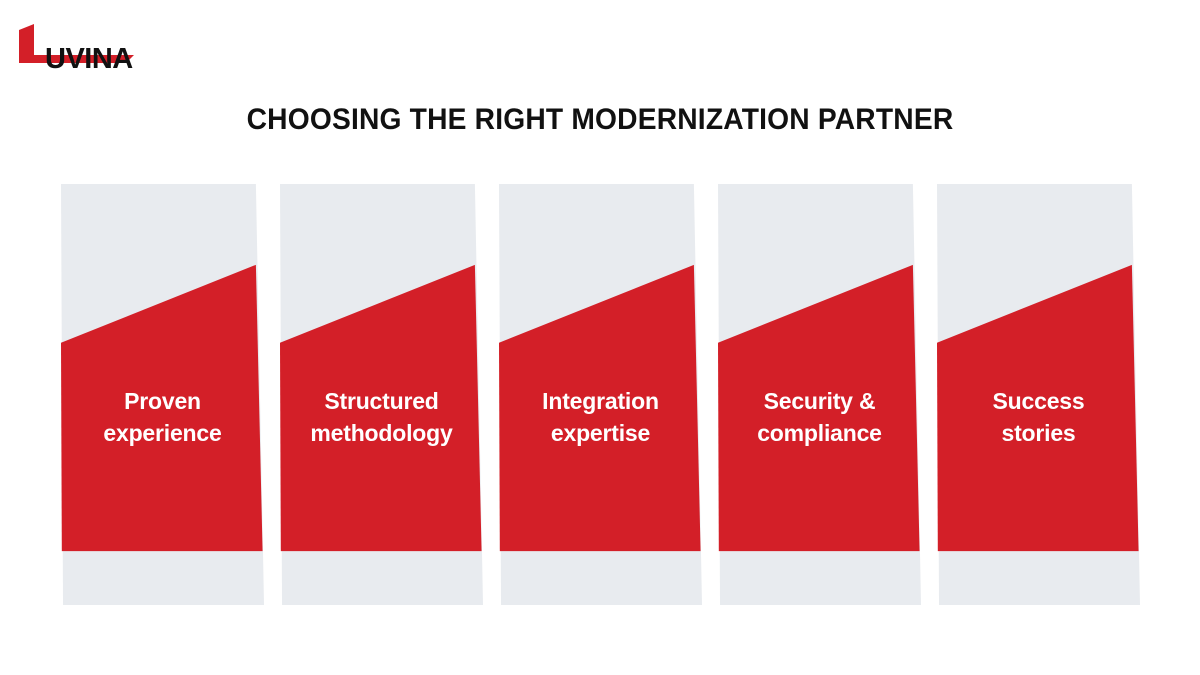  I want to click on card-label: Proven experience, so click(162, 417).